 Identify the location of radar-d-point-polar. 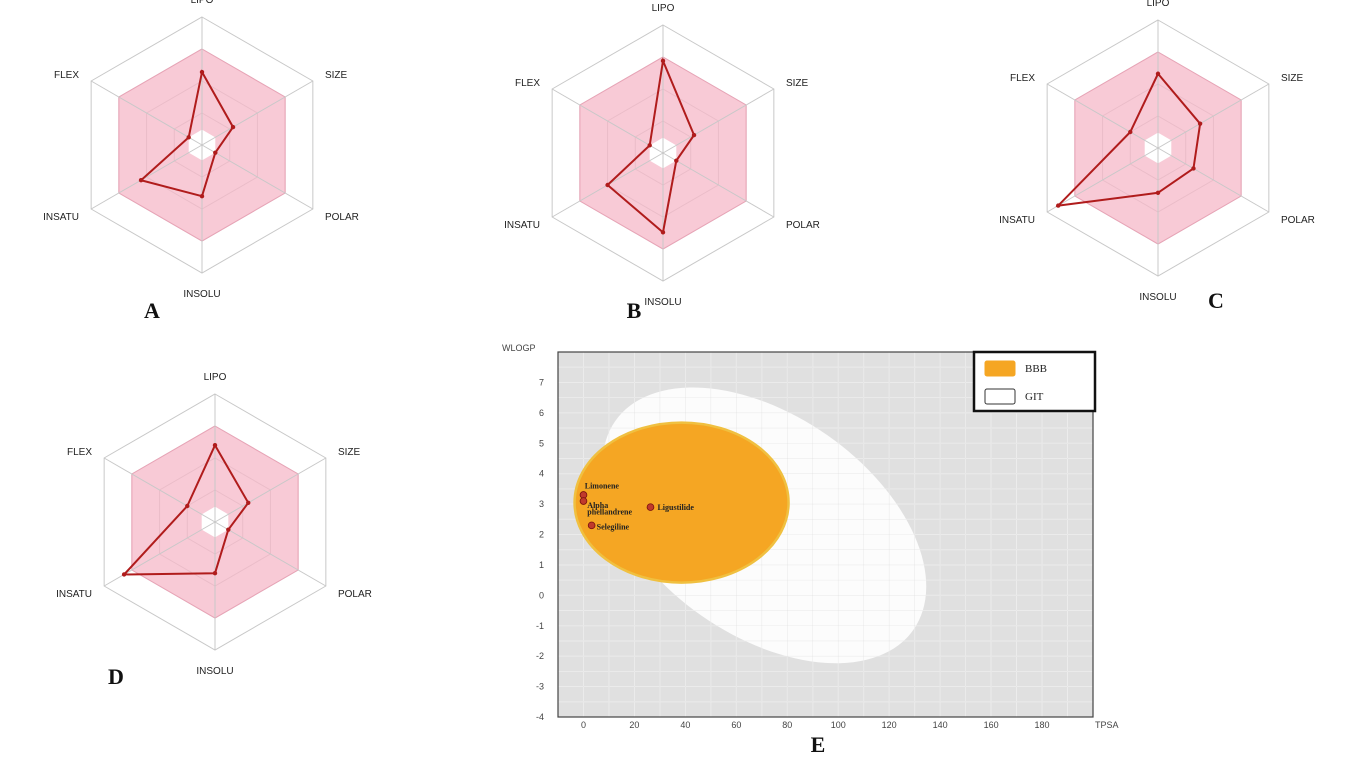
(228, 529).